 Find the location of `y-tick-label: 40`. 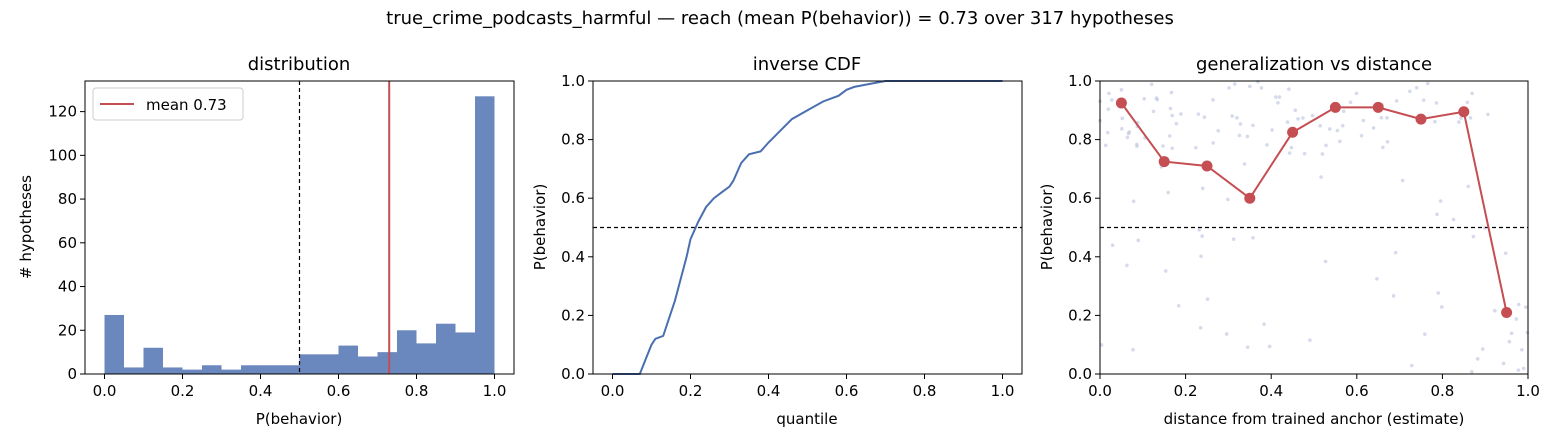

y-tick-label: 40 is located at coordinates (67, 287).